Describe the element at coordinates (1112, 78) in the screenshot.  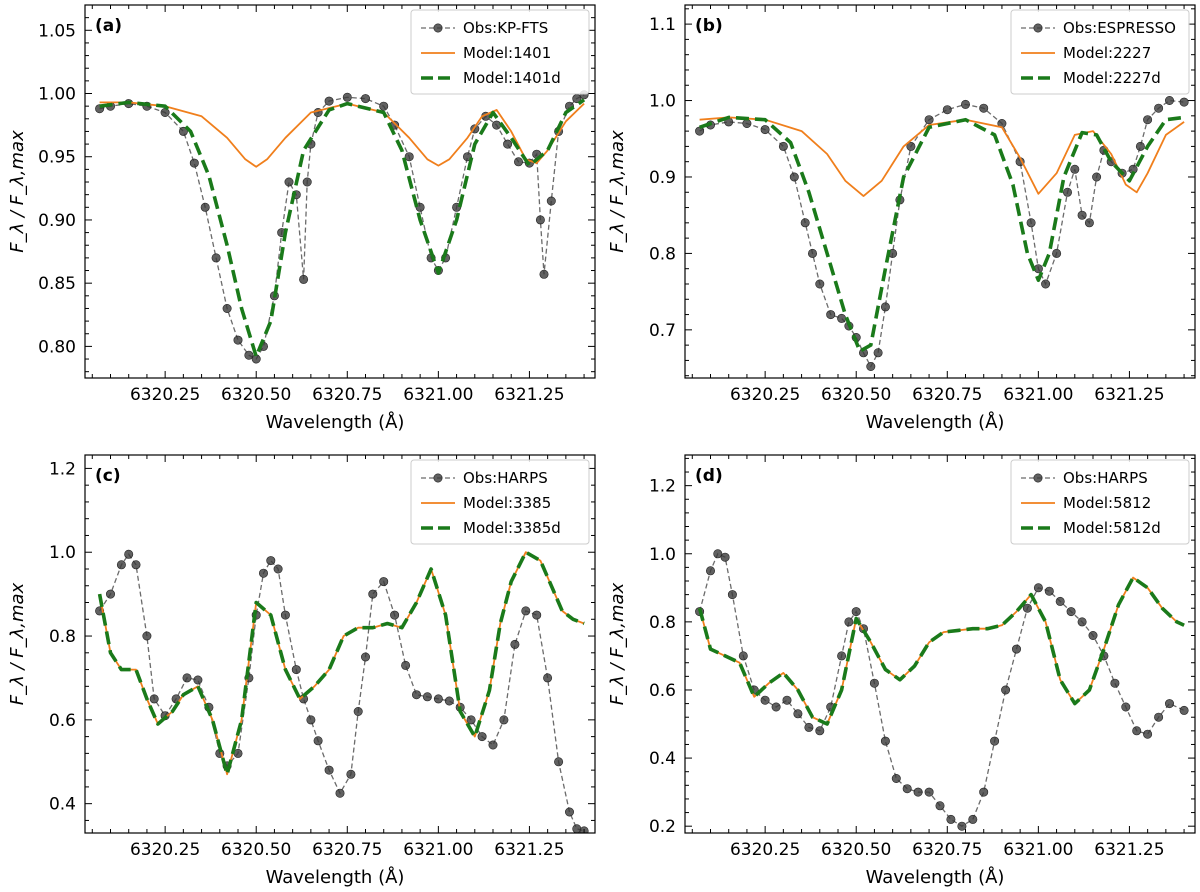
I see `legend-label: Model:2227d` at that location.